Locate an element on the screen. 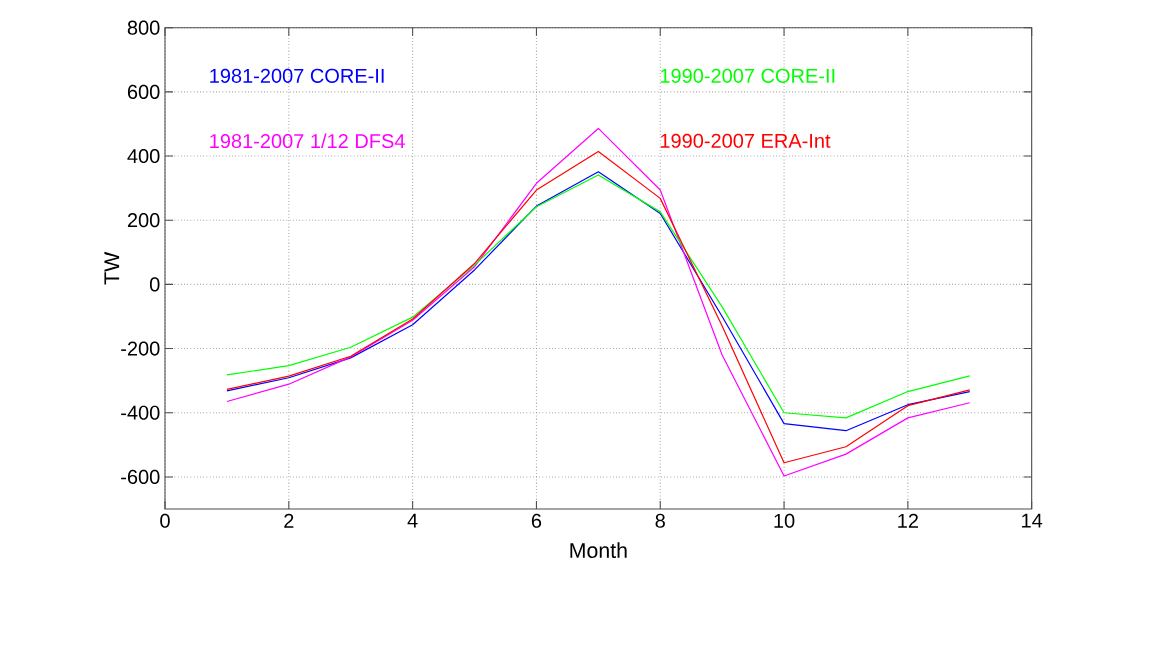 The image size is (1155, 662). y-tick-label: -400 is located at coordinates (140, 412).